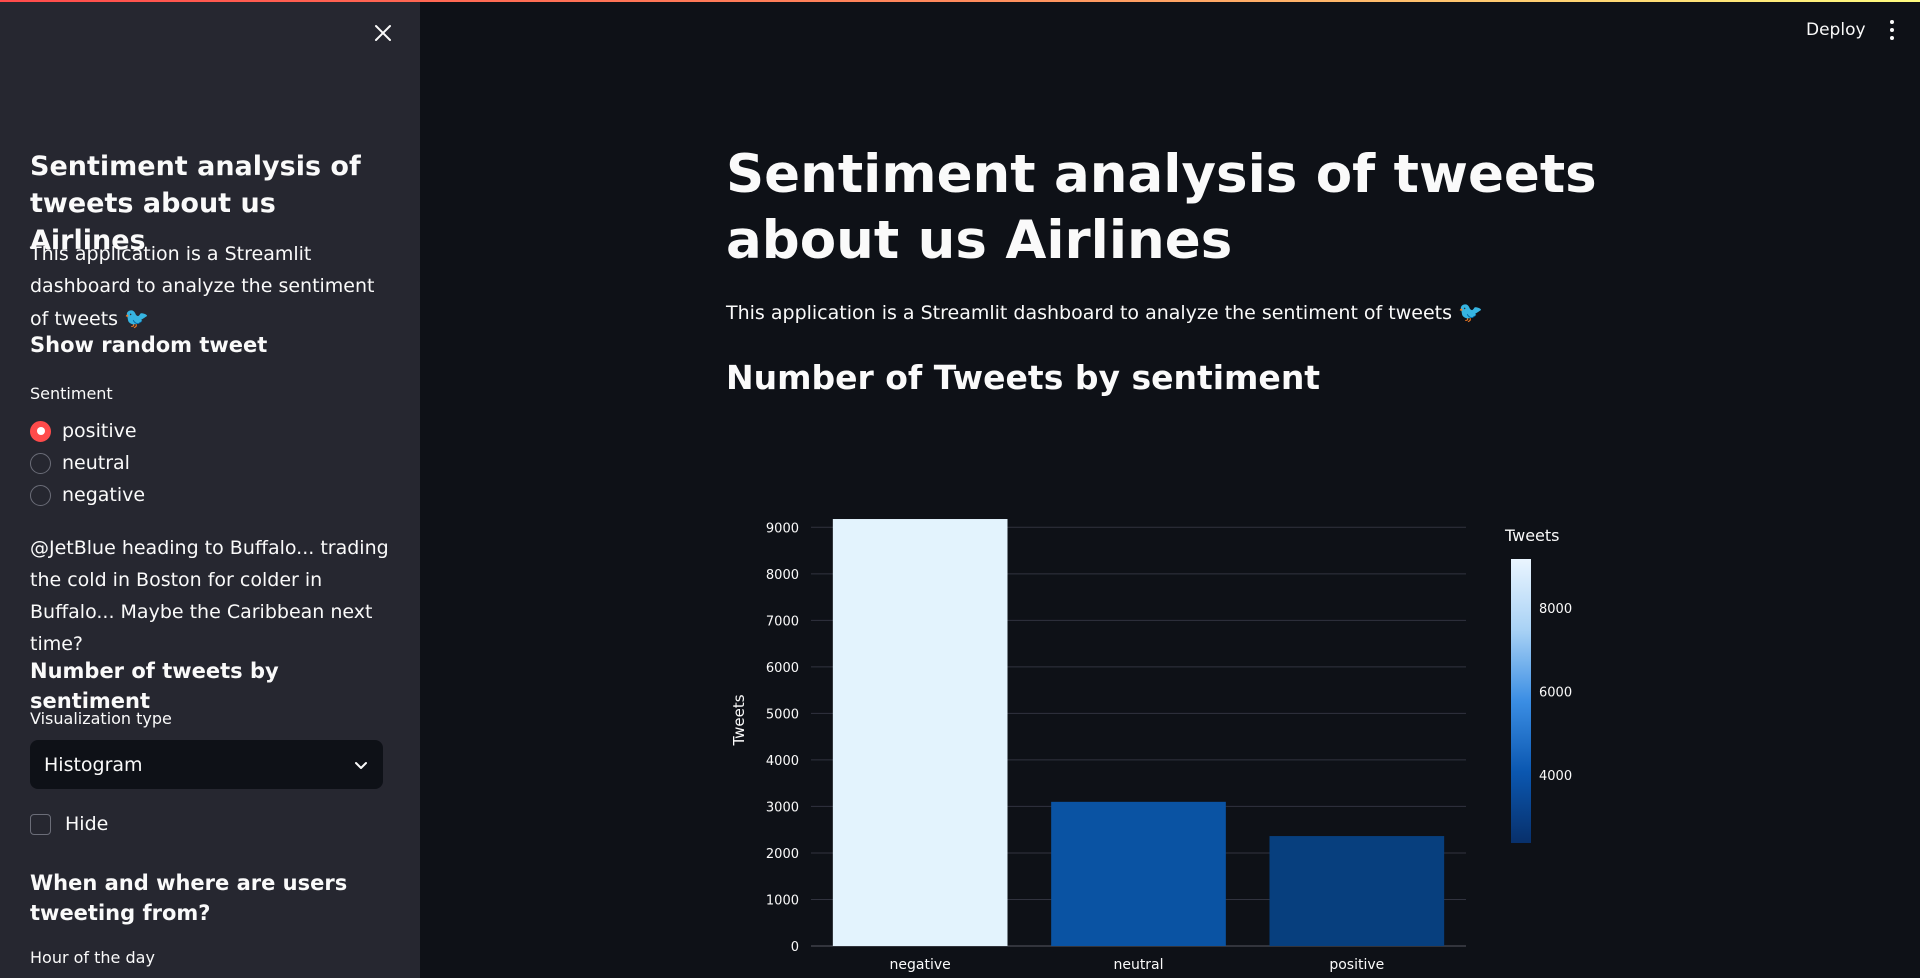 This screenshot has height=978, width=1920. What do you see at coordinates (1521, 701) in the screenshot?
I see `colorbar` at bounding box center [1521, 701].